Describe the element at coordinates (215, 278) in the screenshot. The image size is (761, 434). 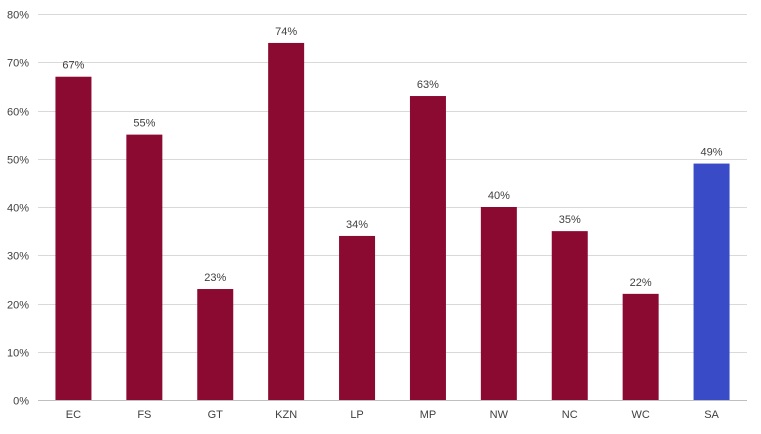
I see `data-label-gt: 23%` at that location.